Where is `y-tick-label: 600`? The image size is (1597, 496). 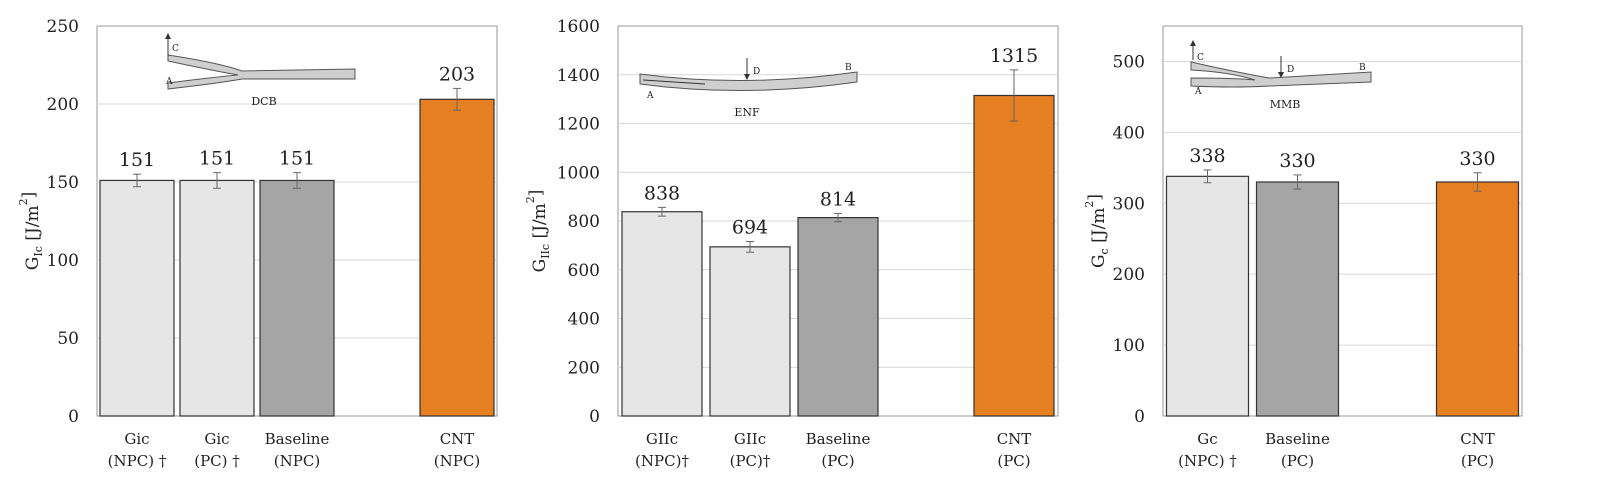
y-tick-label: 600 is located at coordinates (584, 271).